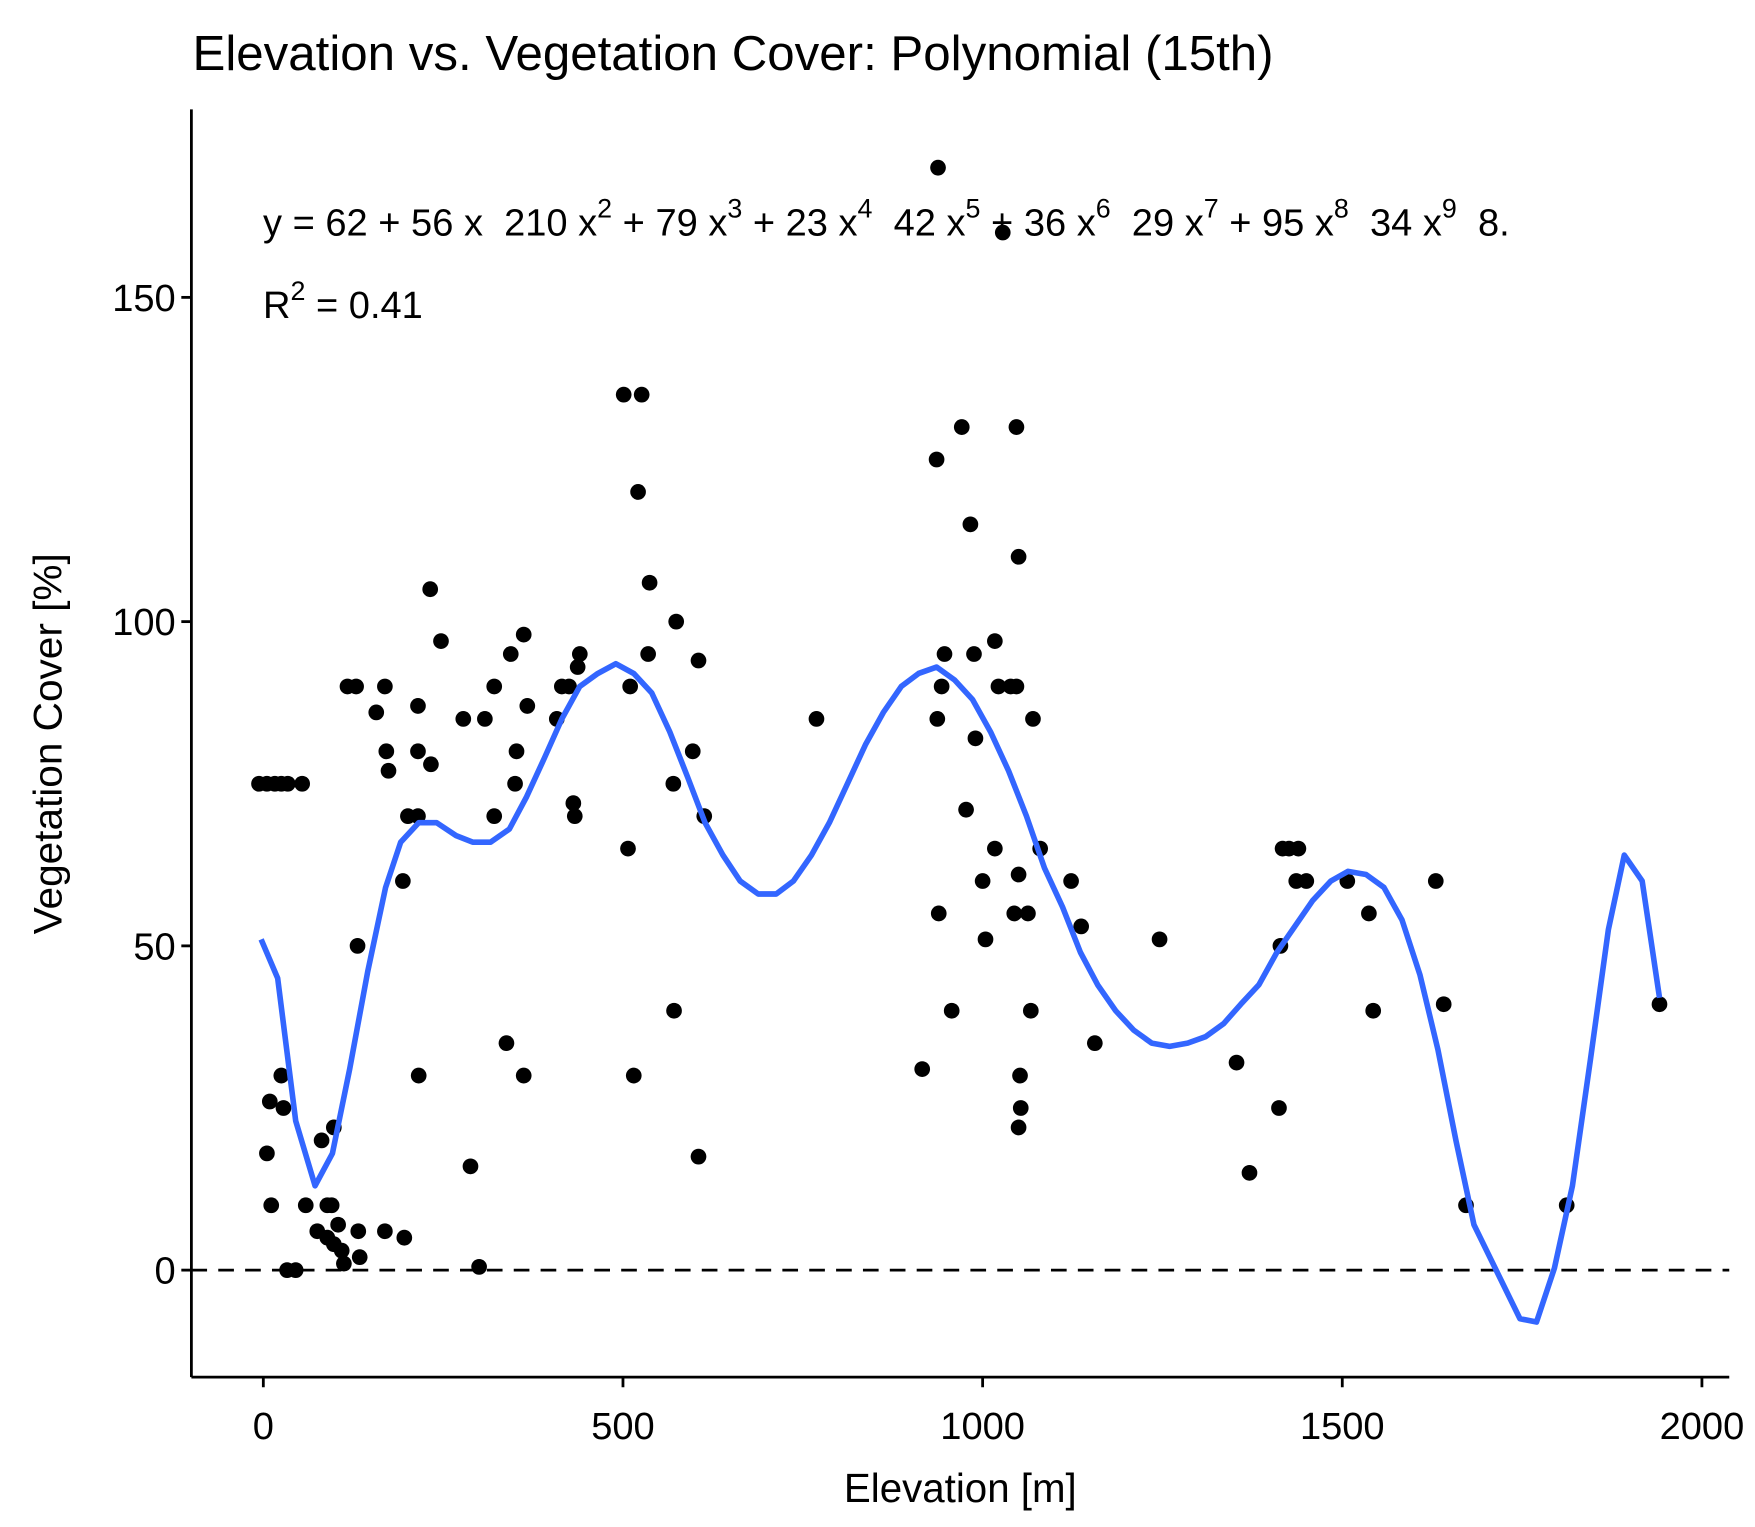 This screenshot has width=1755, height=1527. I want to click on x-tick-label: 2000, so click(1702, 1426).